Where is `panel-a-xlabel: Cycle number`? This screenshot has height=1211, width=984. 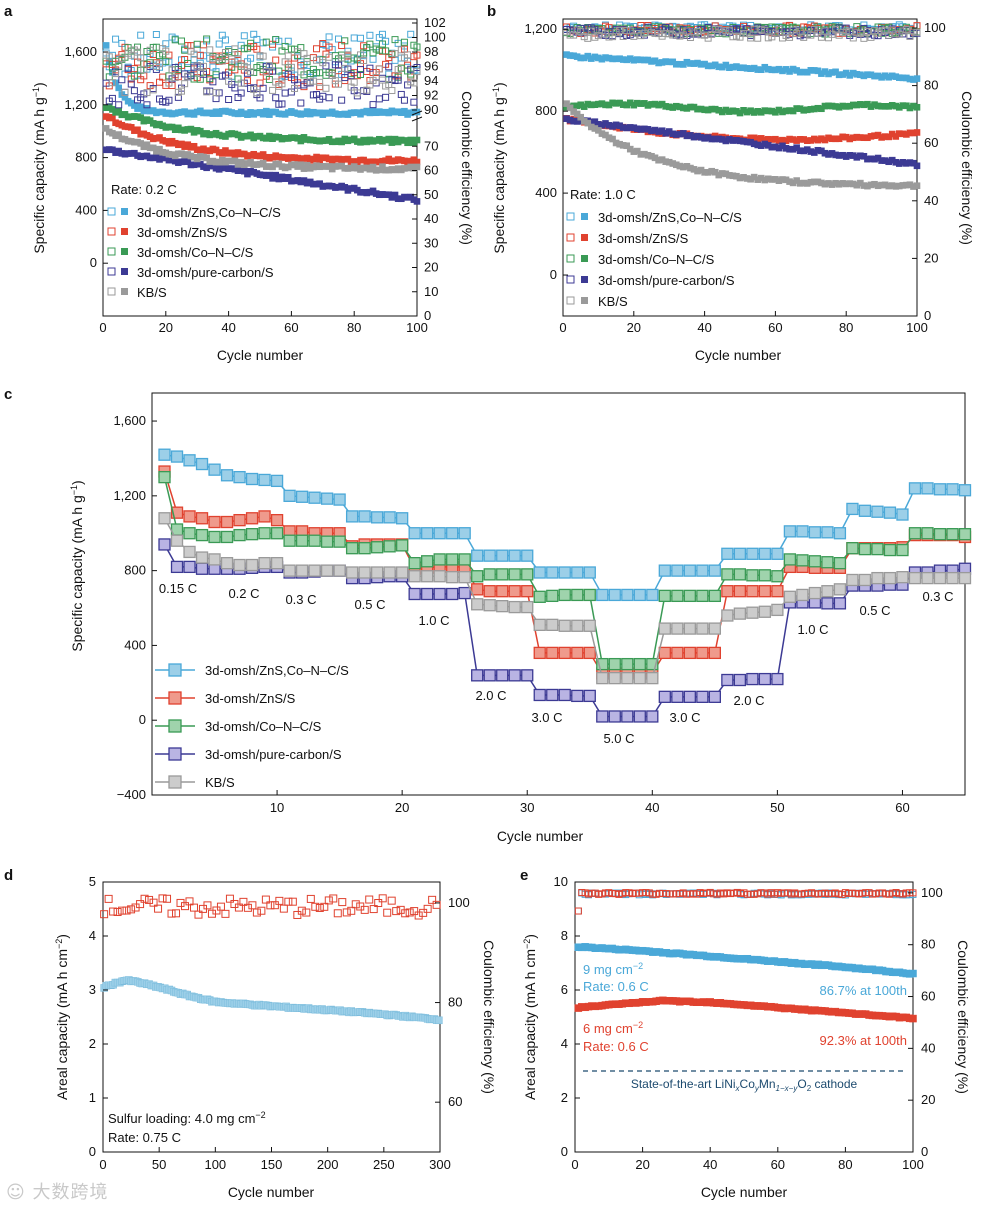
panel-a-xlabel: Cycle number is located at coordinates (260, 355).